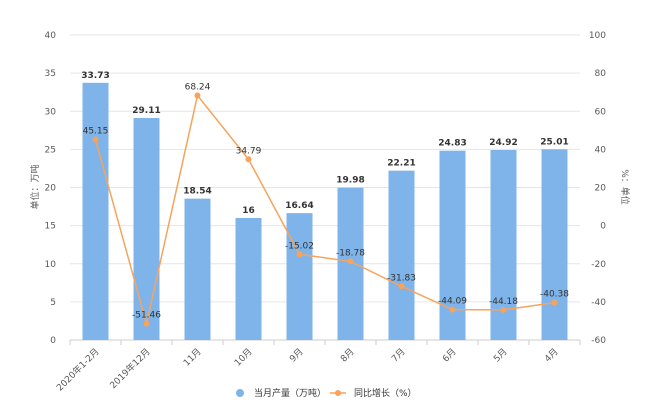 The image size is (650, 420). I want to click on left-tick-label: 5, so click(53, 303).